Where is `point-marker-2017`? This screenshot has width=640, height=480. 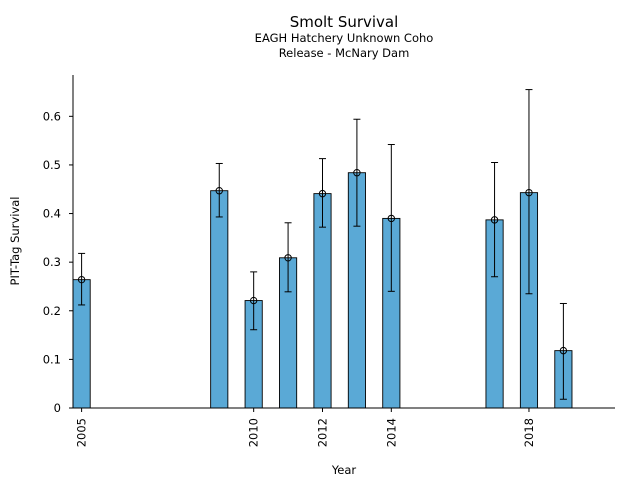 point-marker-2017 is located at coordinates (494, 220).